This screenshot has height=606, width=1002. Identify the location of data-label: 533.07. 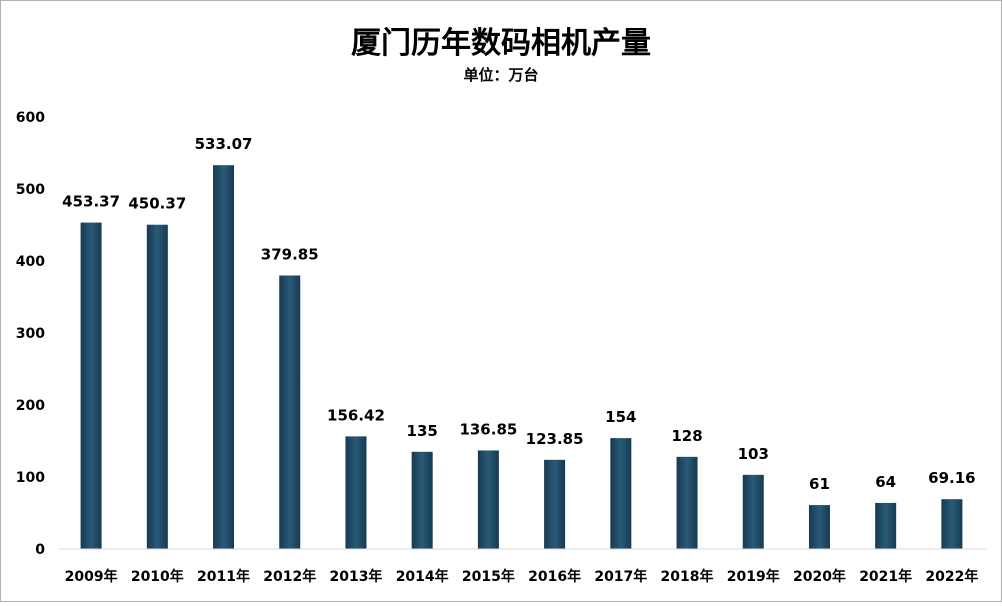
(224, 144).